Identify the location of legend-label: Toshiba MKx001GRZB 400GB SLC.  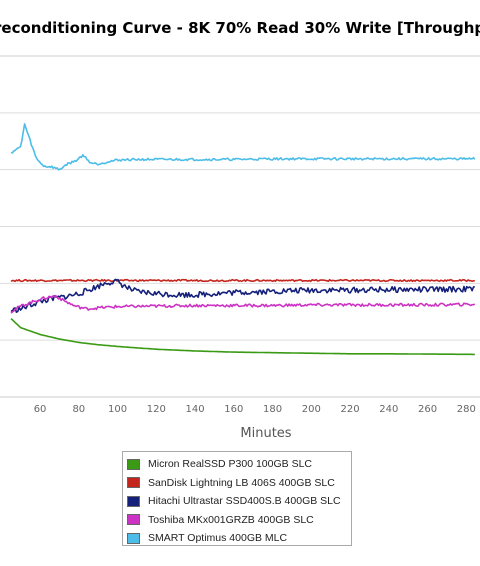
(231, 519).